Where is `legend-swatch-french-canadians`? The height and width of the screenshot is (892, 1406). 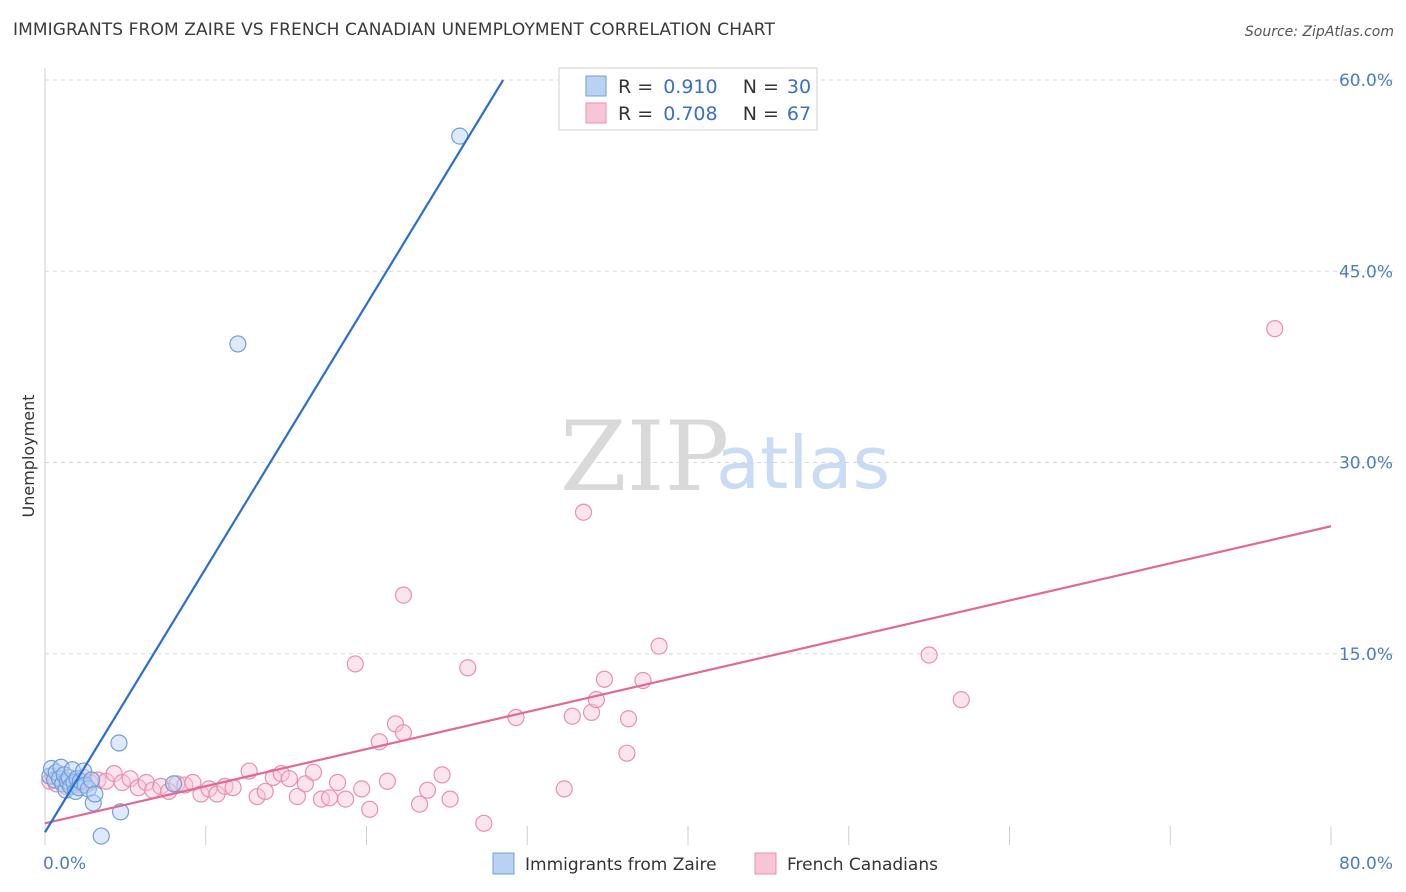 legend-swatch-french-canadians is located at coordinates (596, 113).